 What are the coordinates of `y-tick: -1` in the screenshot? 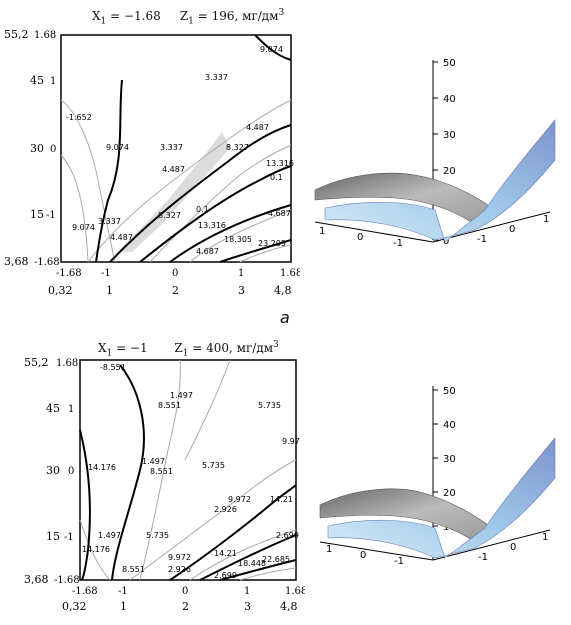 It's located at (483, 557).